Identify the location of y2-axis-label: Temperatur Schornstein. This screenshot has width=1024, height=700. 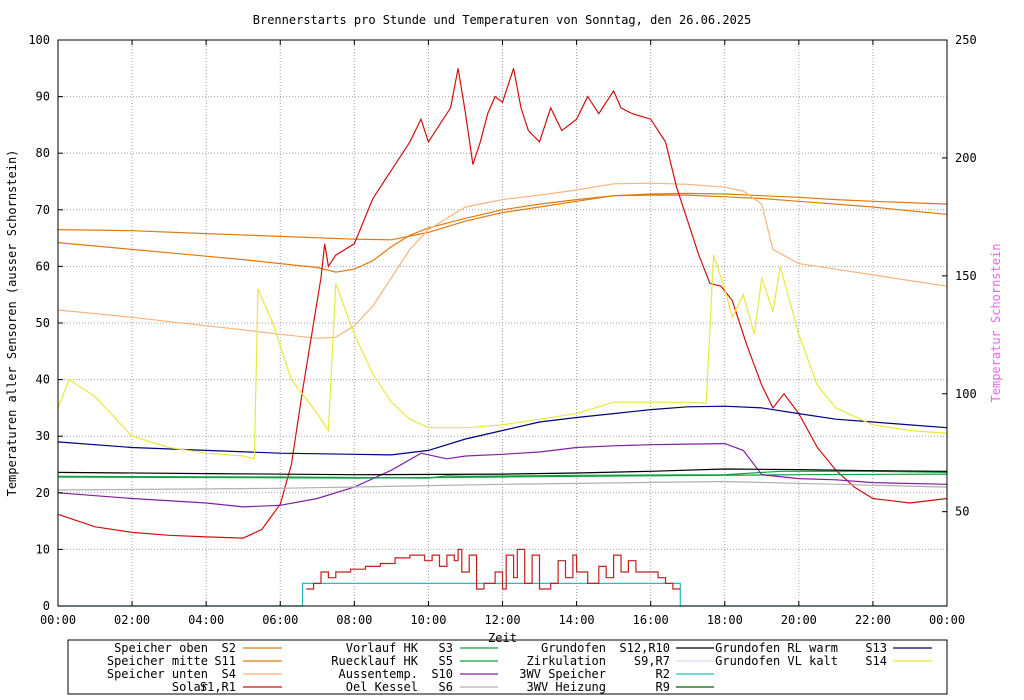
(996, 323).